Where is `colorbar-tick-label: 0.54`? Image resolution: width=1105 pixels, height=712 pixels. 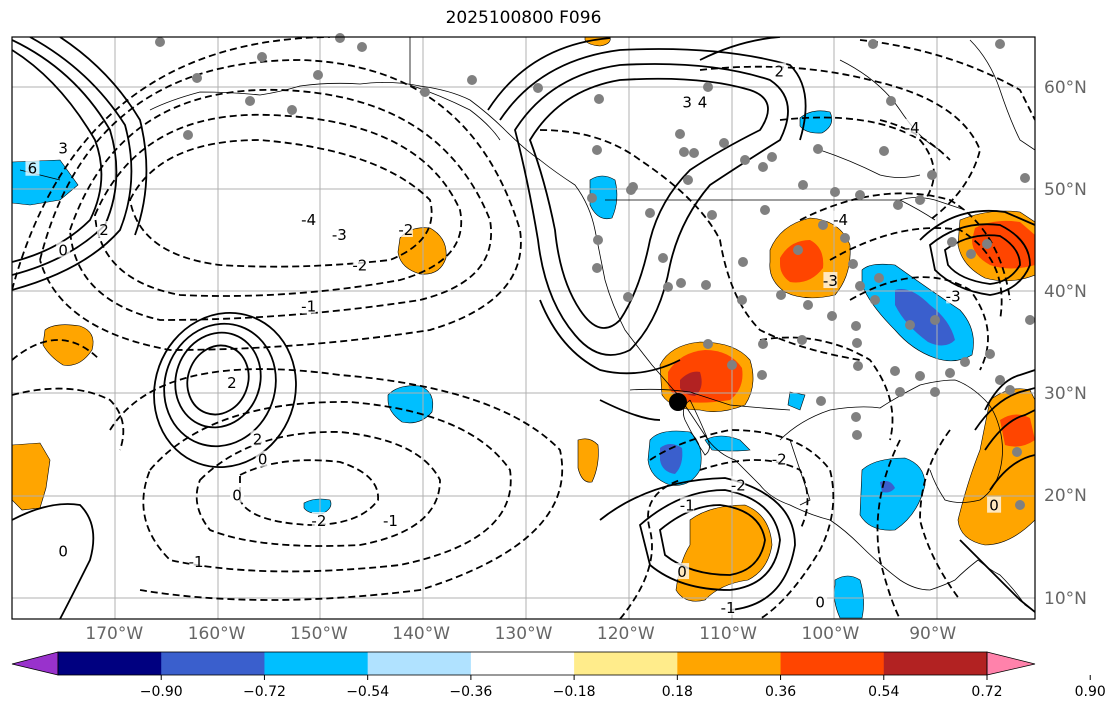 colorbar-tick-label: 0.54 is located at coordinates (884, 692).